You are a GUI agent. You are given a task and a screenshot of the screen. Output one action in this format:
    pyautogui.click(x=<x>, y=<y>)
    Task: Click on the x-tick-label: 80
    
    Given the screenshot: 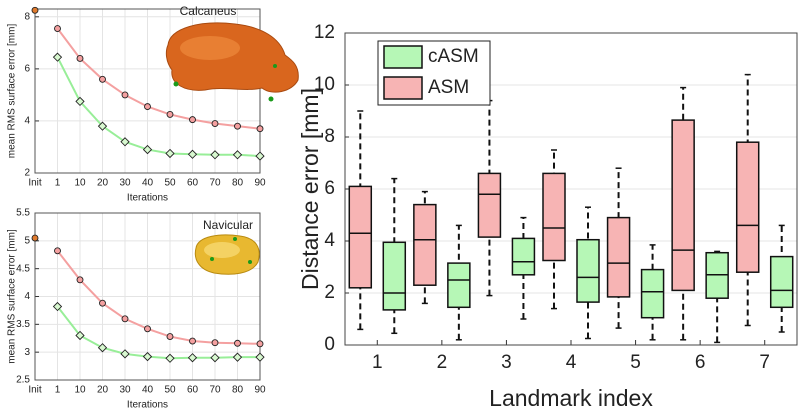 What is the action you would take?
    pyautogui.click(x=238, y=183)
    